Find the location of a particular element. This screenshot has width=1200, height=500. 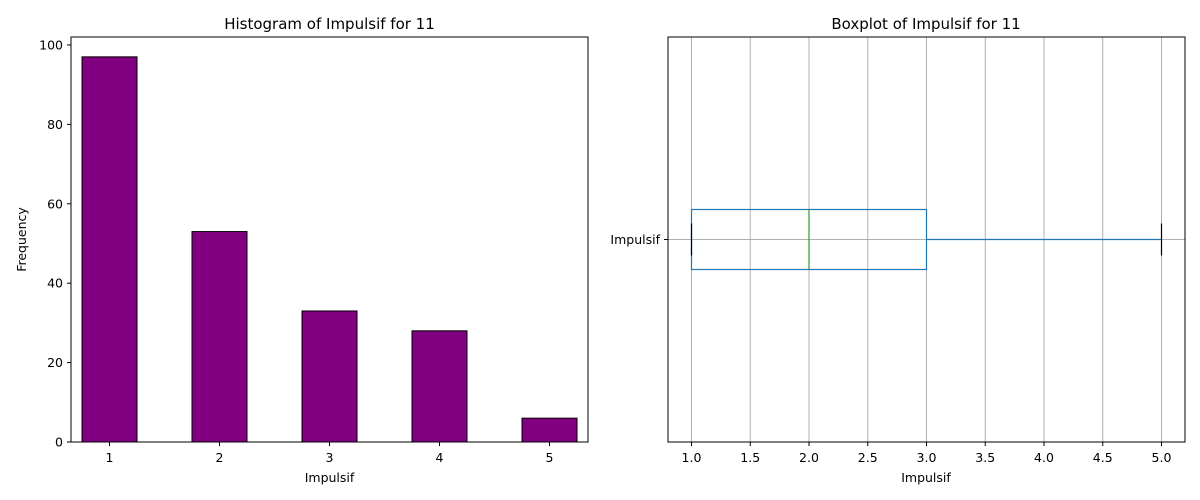

x-tick-label: 5 is located at coordinates (550, 457).